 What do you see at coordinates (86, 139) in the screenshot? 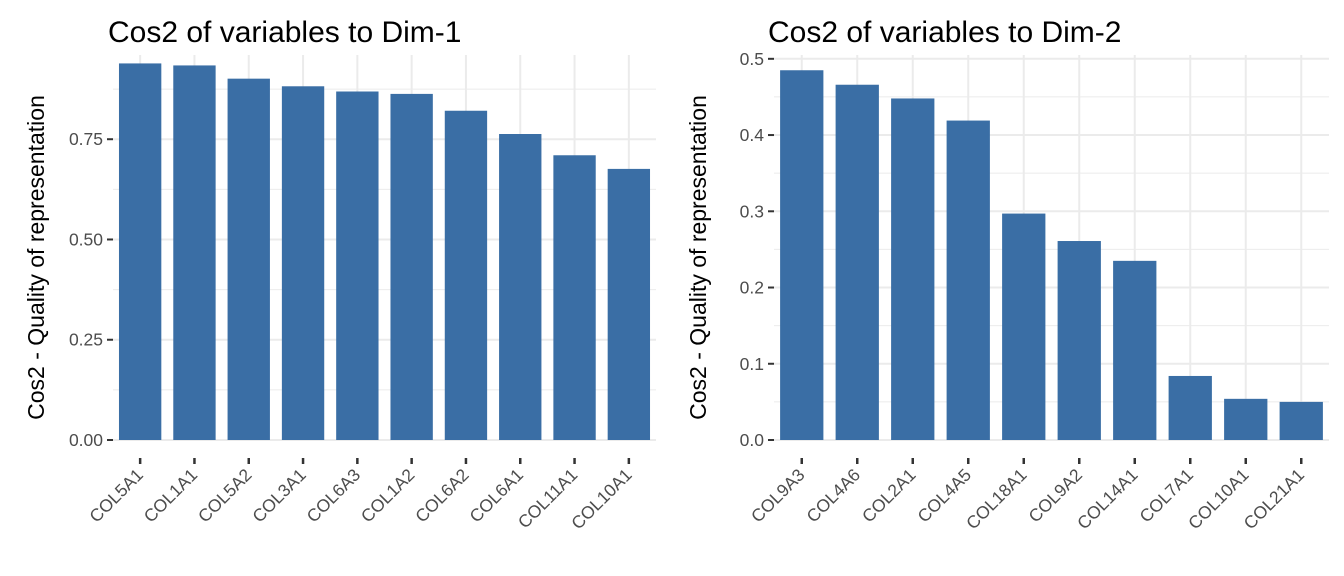
I see `y-tick-label: 0.75` at bounding box center [86, 139].